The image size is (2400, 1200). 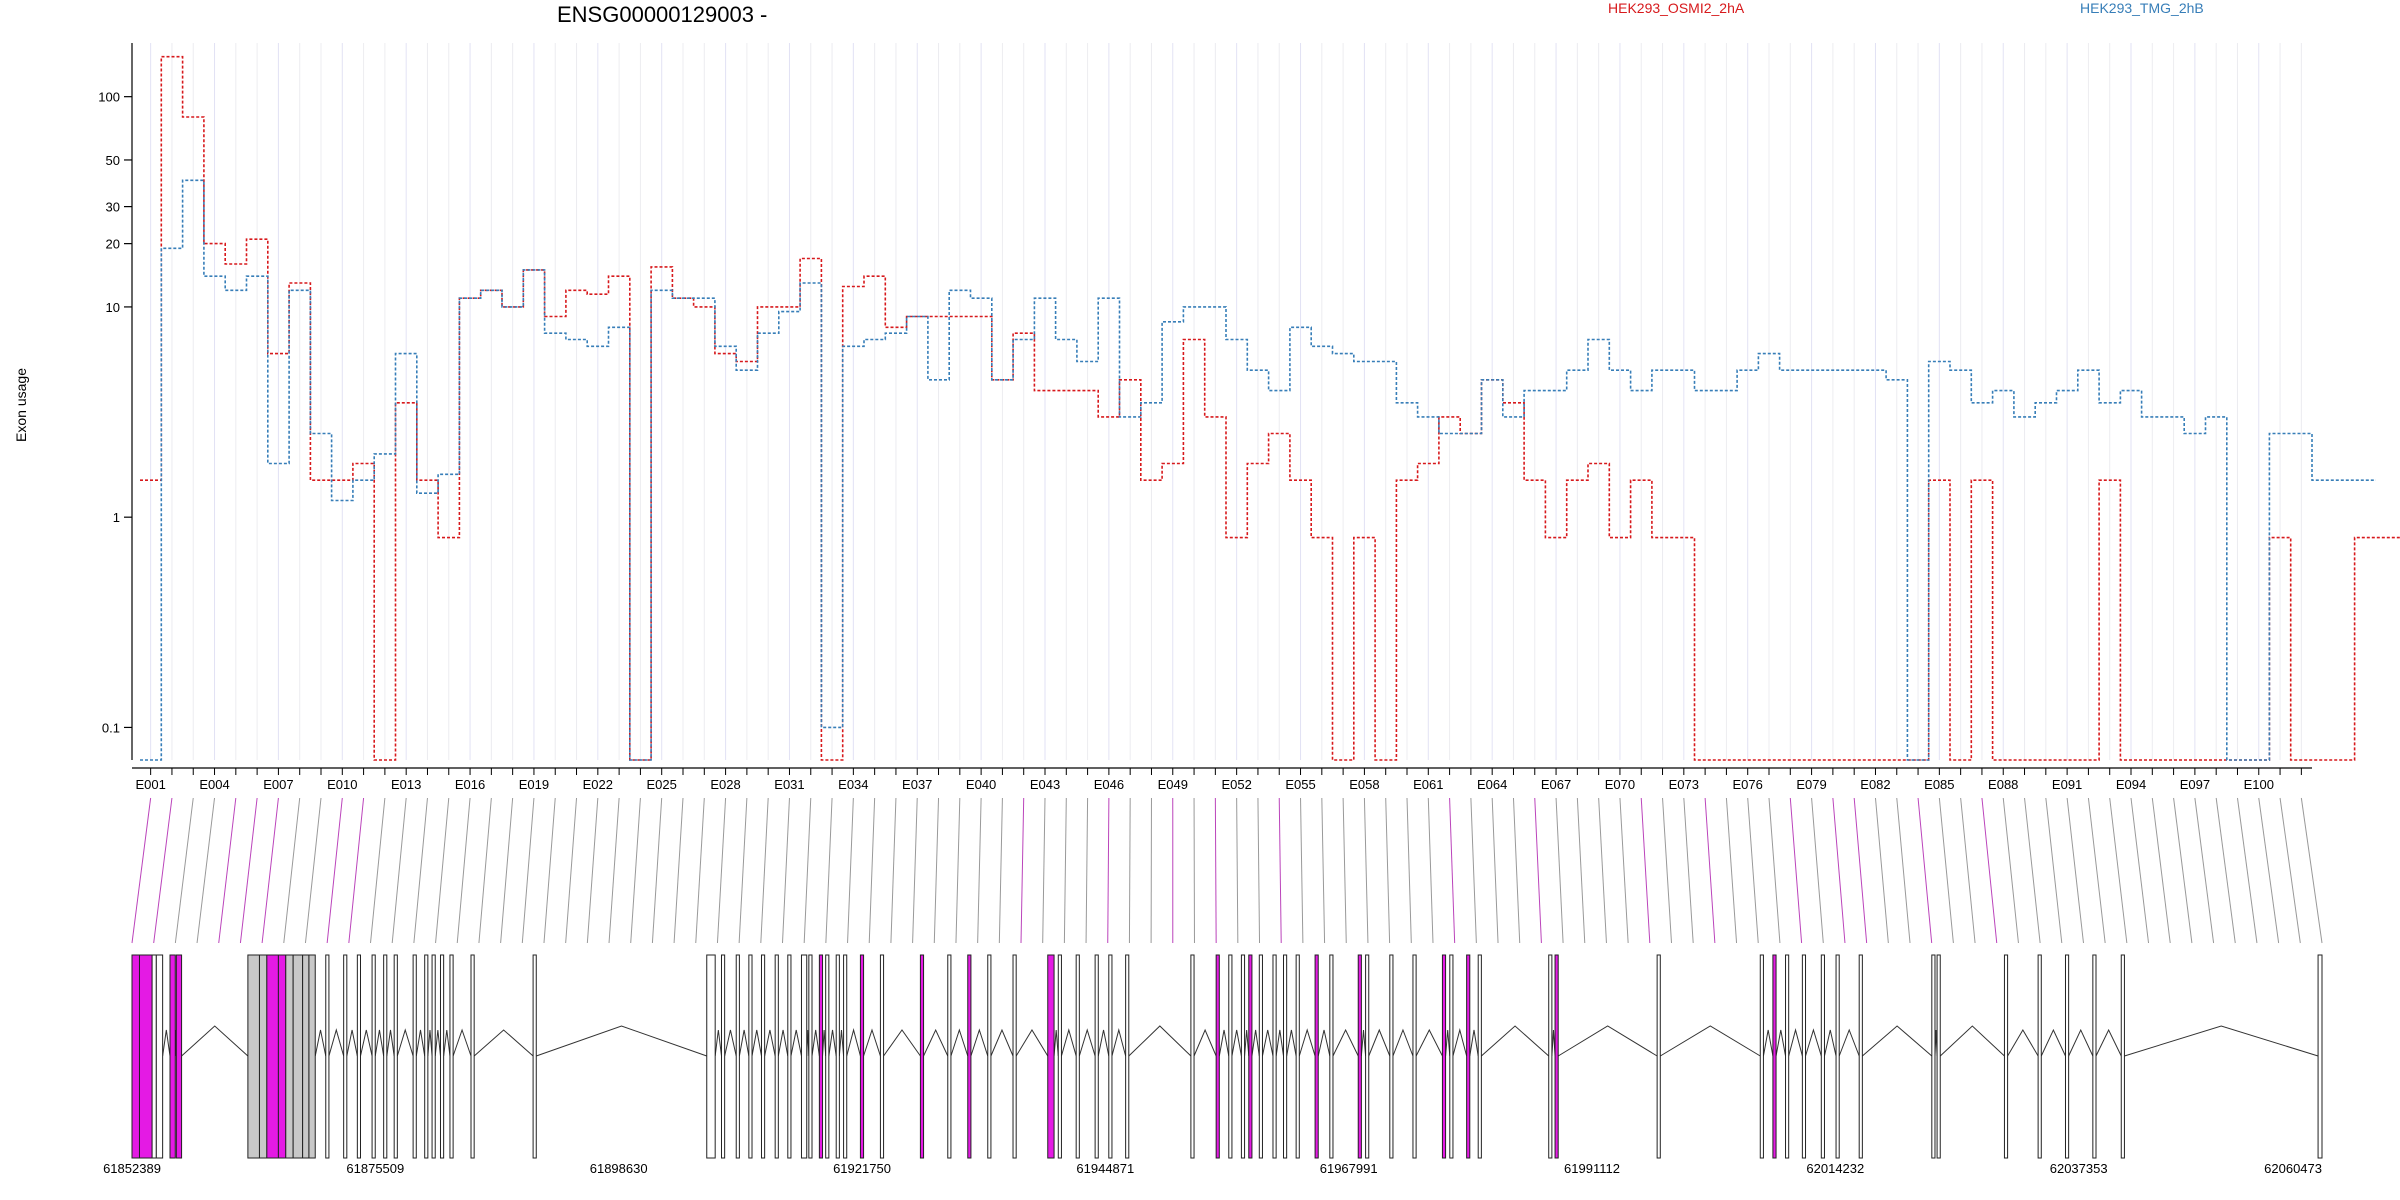 I want to click on y-tick-label: 50, so click(x=113, y=160).